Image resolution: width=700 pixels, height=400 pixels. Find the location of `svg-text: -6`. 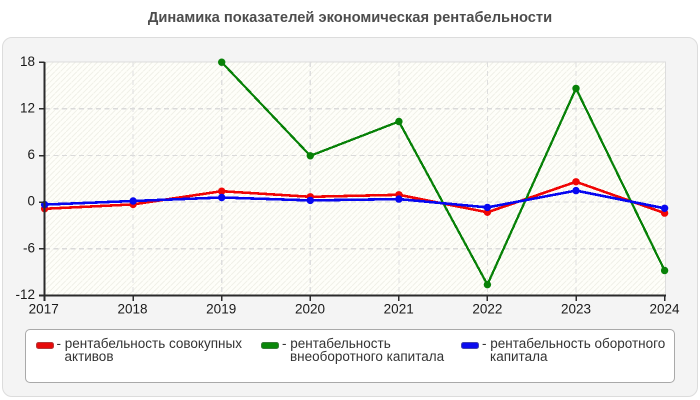

svg-text: -6 is located at coordinates (29, 247).